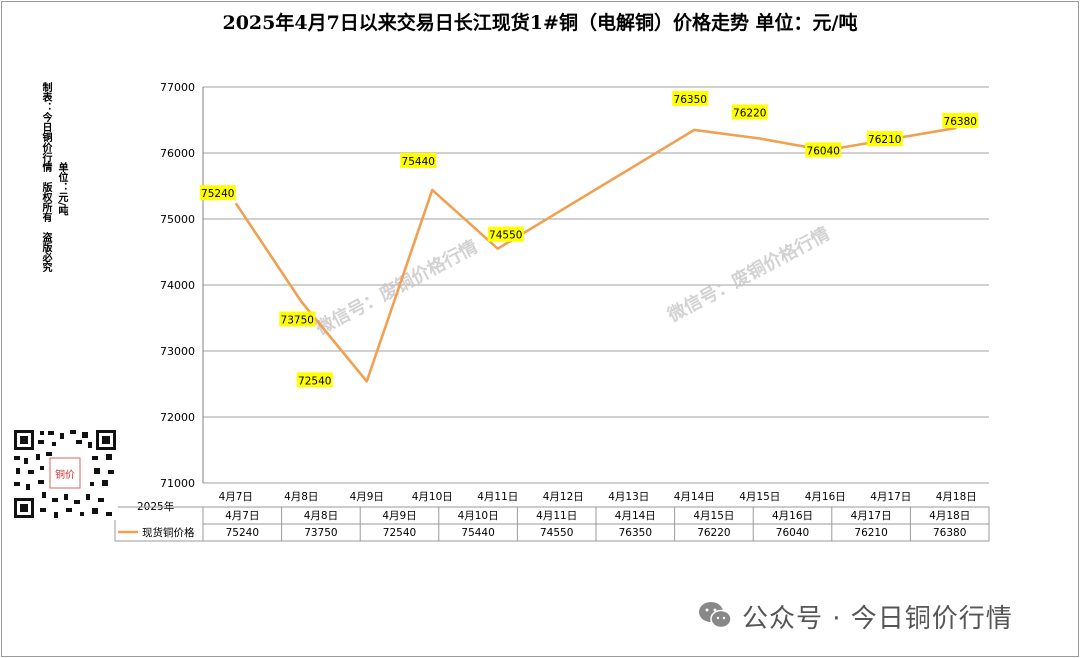  I want to click on data-label: 74550, so click(505, 236).